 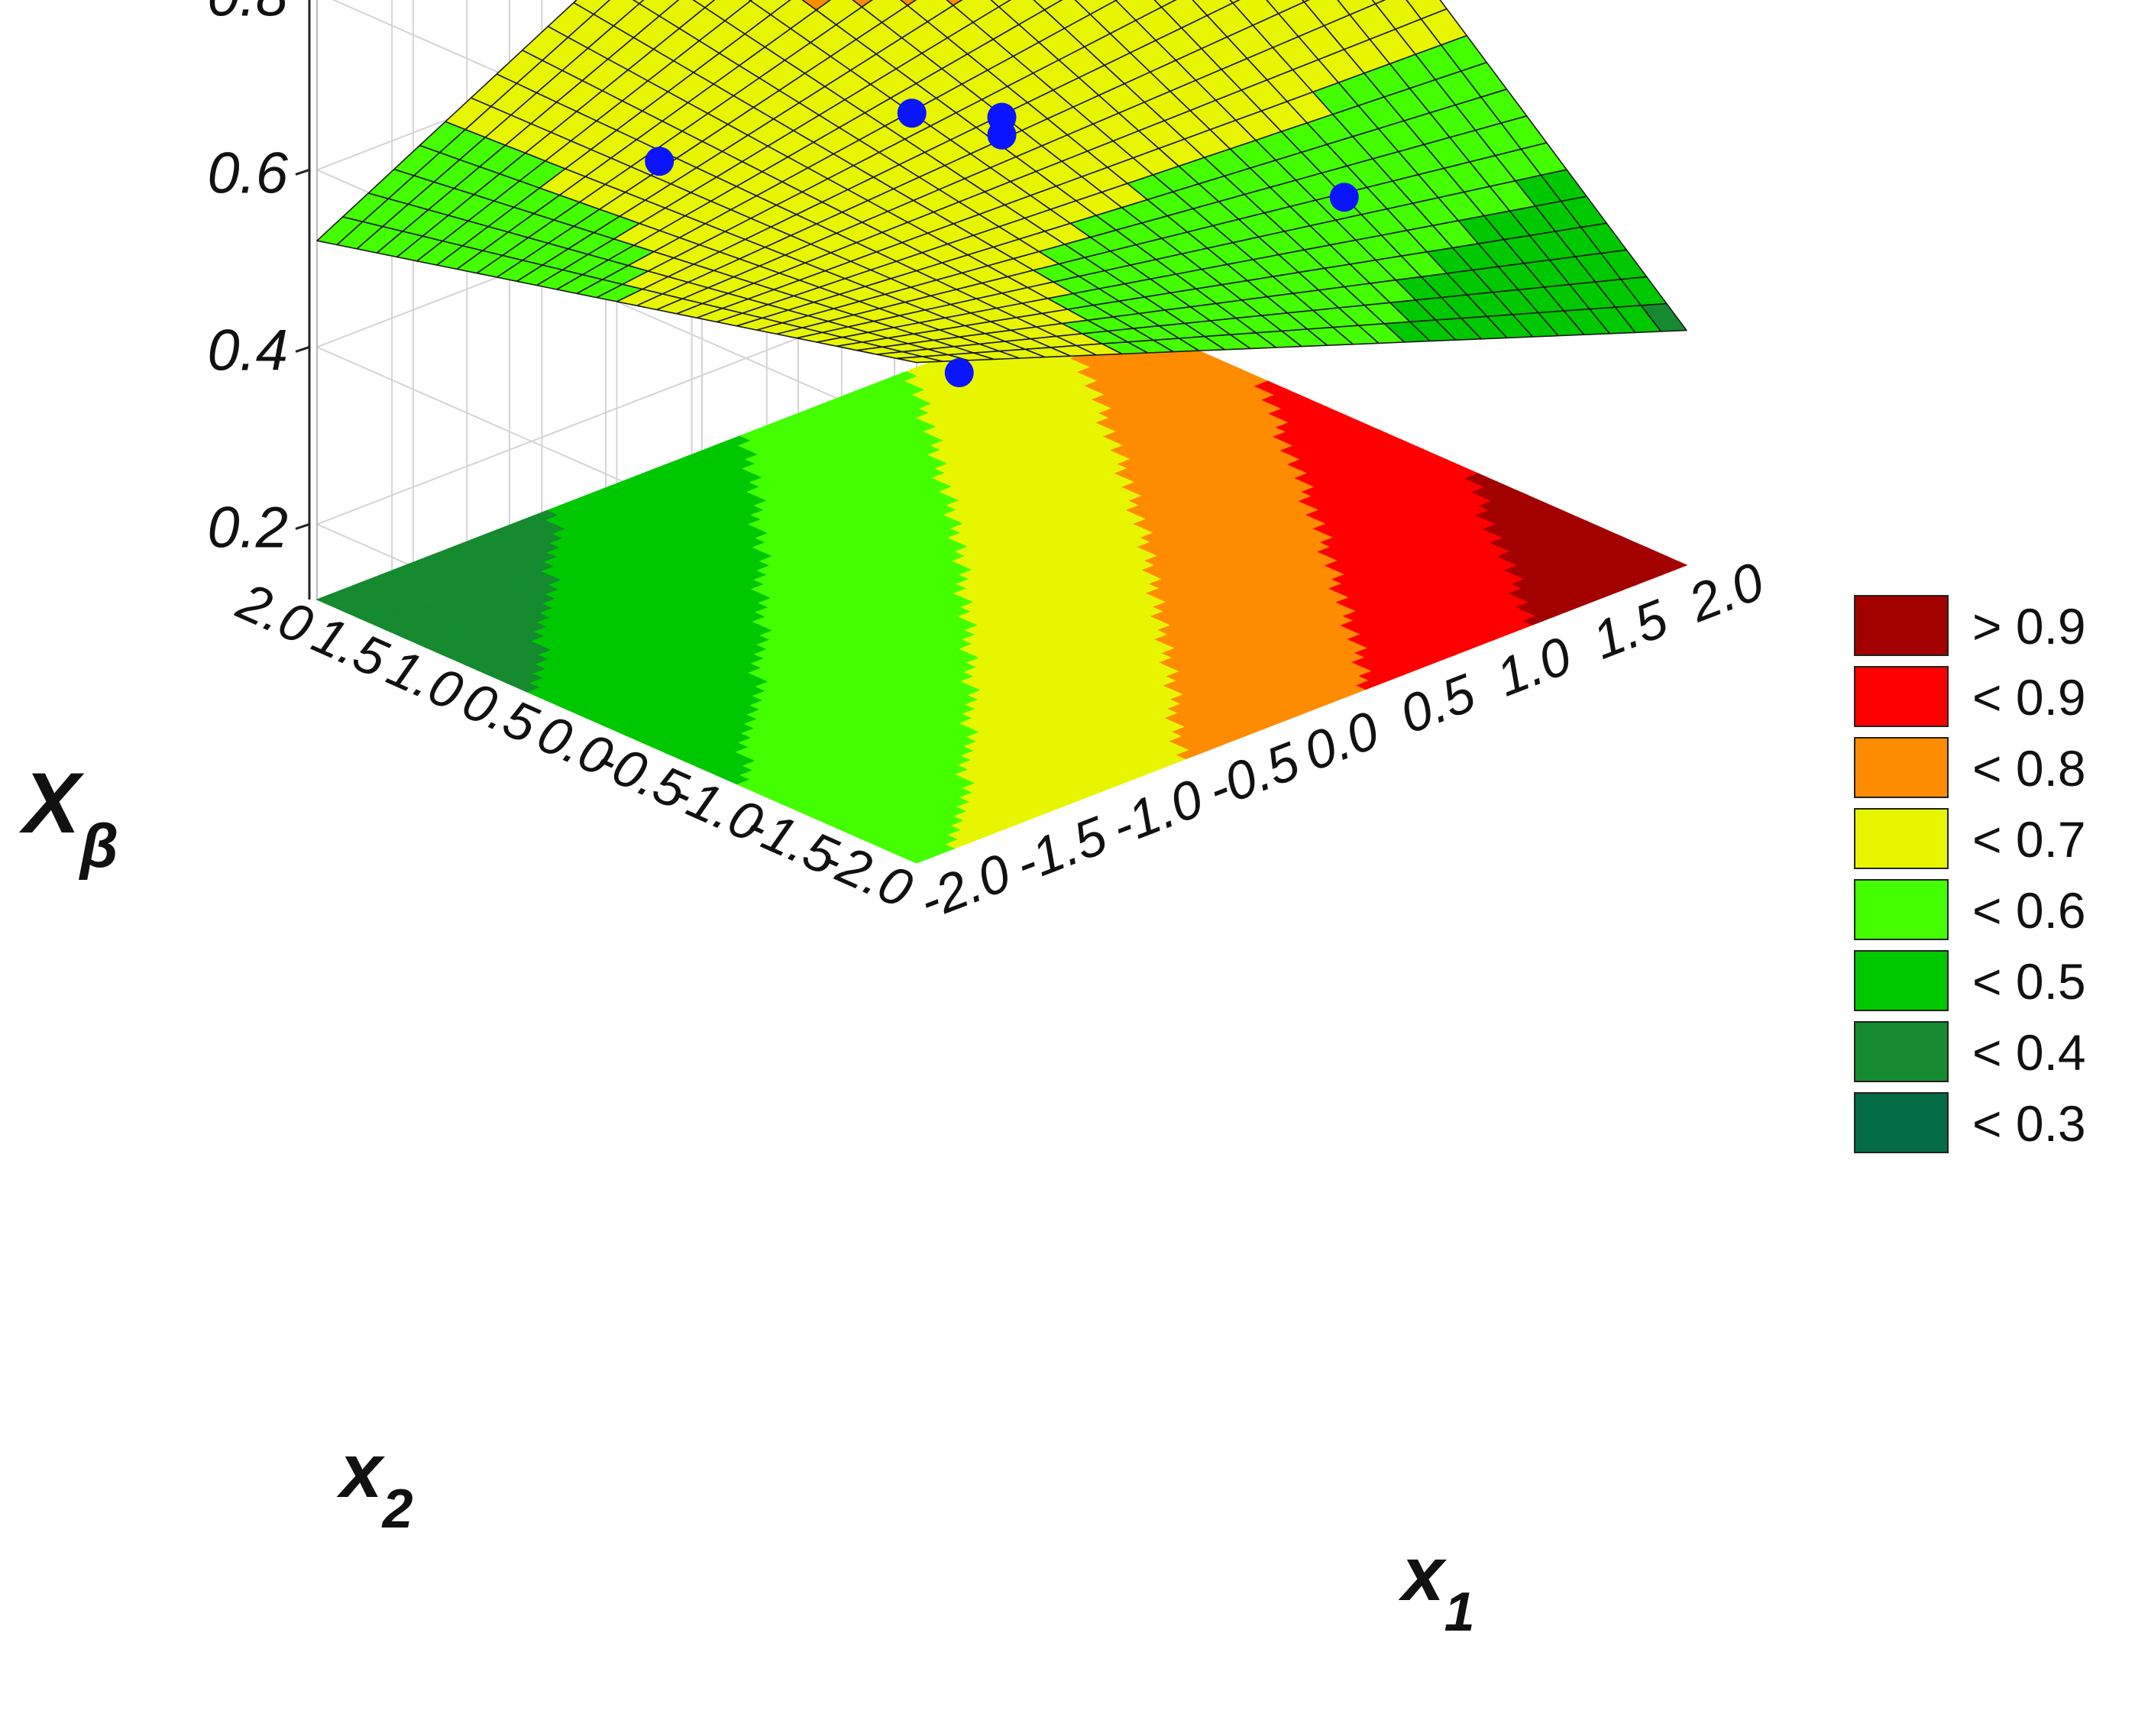 I want to click on z-tick-label: 0.4, so click(x=247, y=351).